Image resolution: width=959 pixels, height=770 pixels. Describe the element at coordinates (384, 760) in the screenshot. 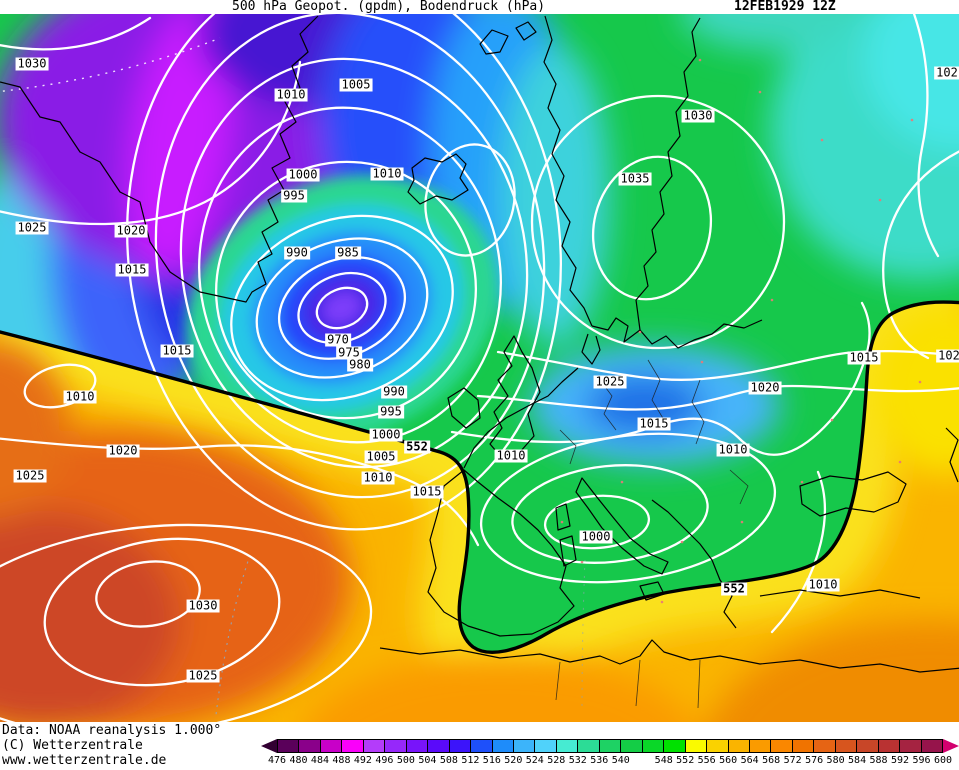

I see `colorbar-tick: 496` at that location.